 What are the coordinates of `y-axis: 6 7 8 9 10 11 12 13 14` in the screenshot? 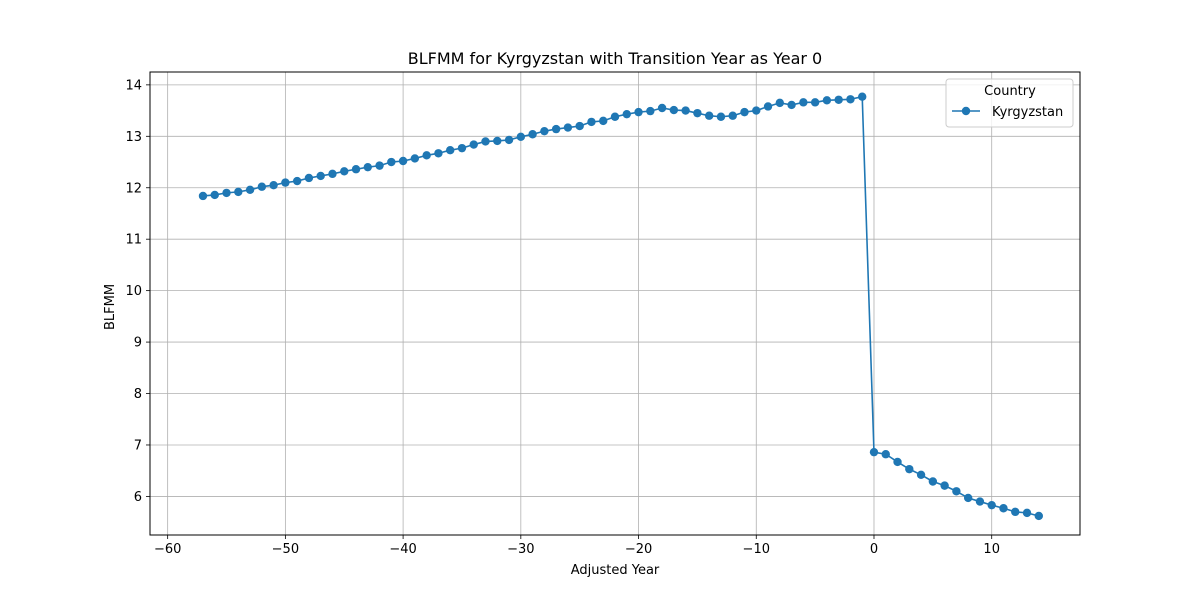 It's located at (137, 291).